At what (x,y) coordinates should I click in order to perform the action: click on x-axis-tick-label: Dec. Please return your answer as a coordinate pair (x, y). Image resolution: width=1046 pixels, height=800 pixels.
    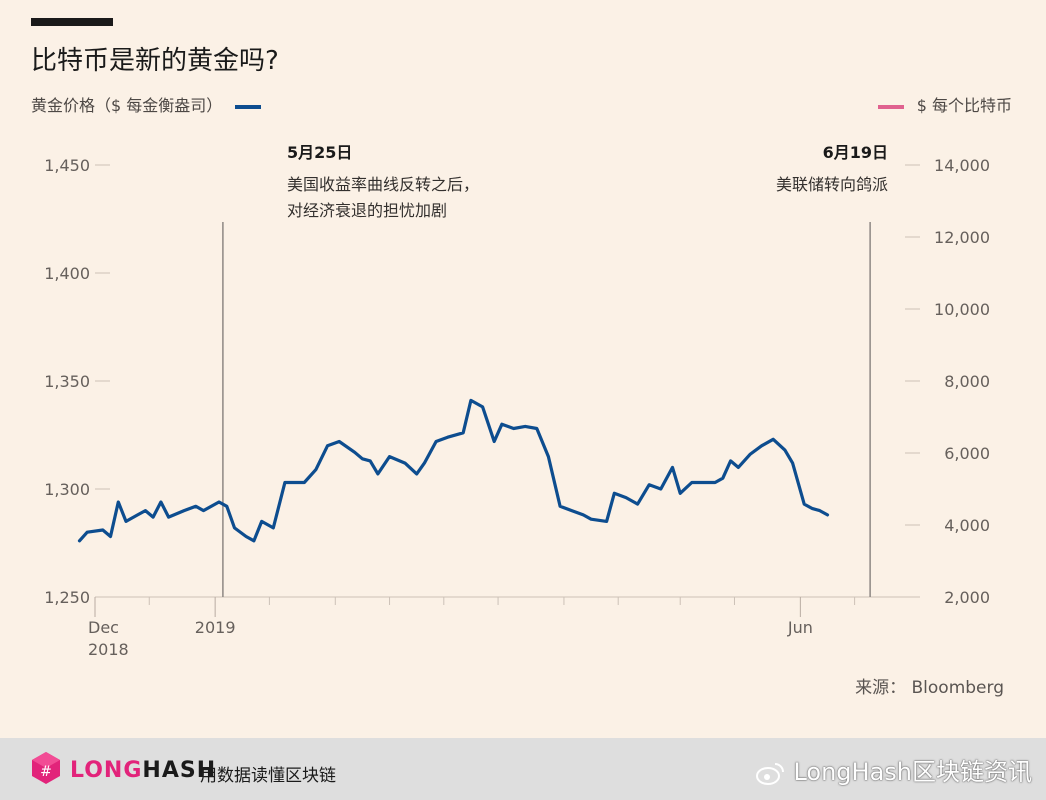
    Looking at the image, I should click on (103, 627).